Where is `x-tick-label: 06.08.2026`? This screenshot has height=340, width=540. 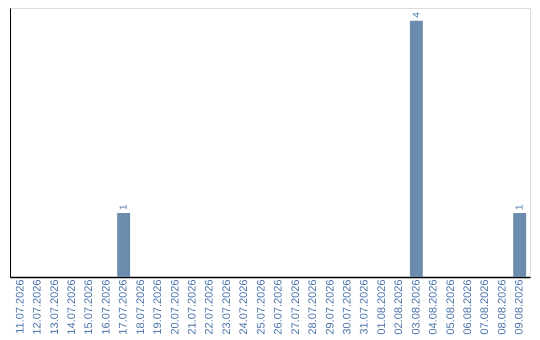
x-tick-label: 06.08.2026 is located at coordinates (468, 307).